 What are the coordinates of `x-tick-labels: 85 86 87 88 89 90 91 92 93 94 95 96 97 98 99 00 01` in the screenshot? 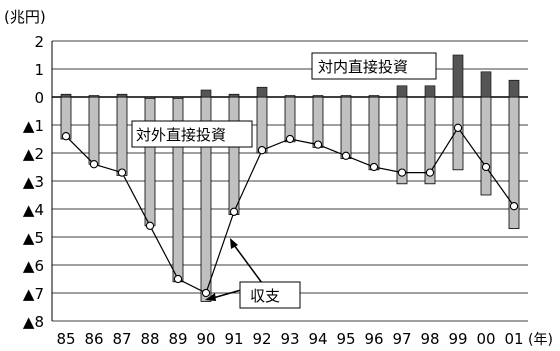 It's located at (289, 339).